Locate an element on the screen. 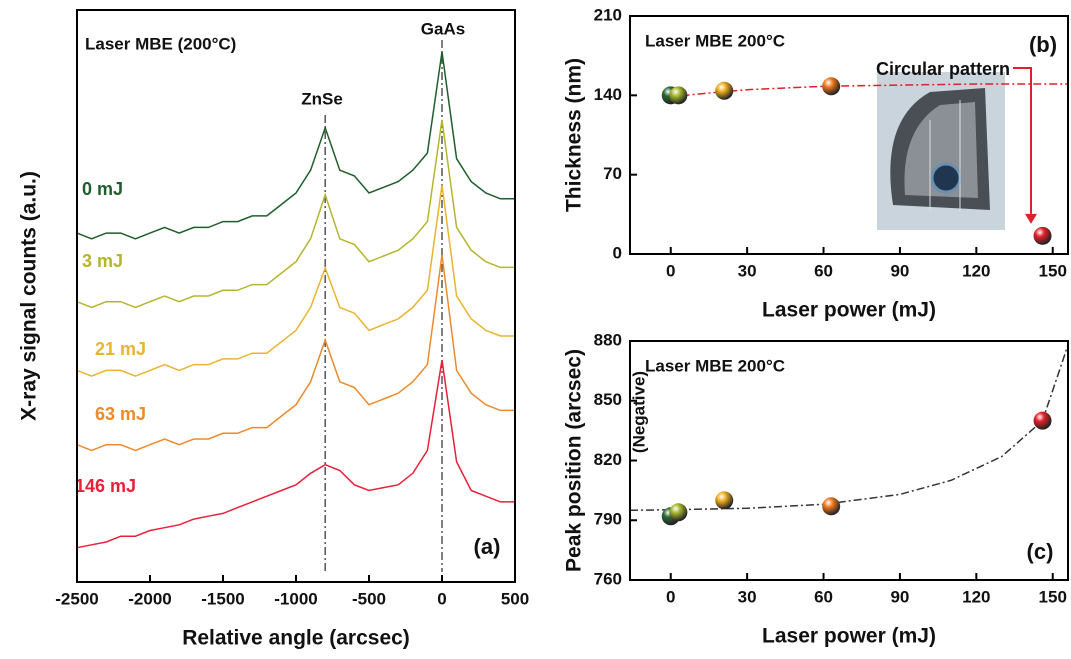 The height and width of the screenshot is (659, 1071). x-tick-label: -500 is located at coordinates (369, 598).